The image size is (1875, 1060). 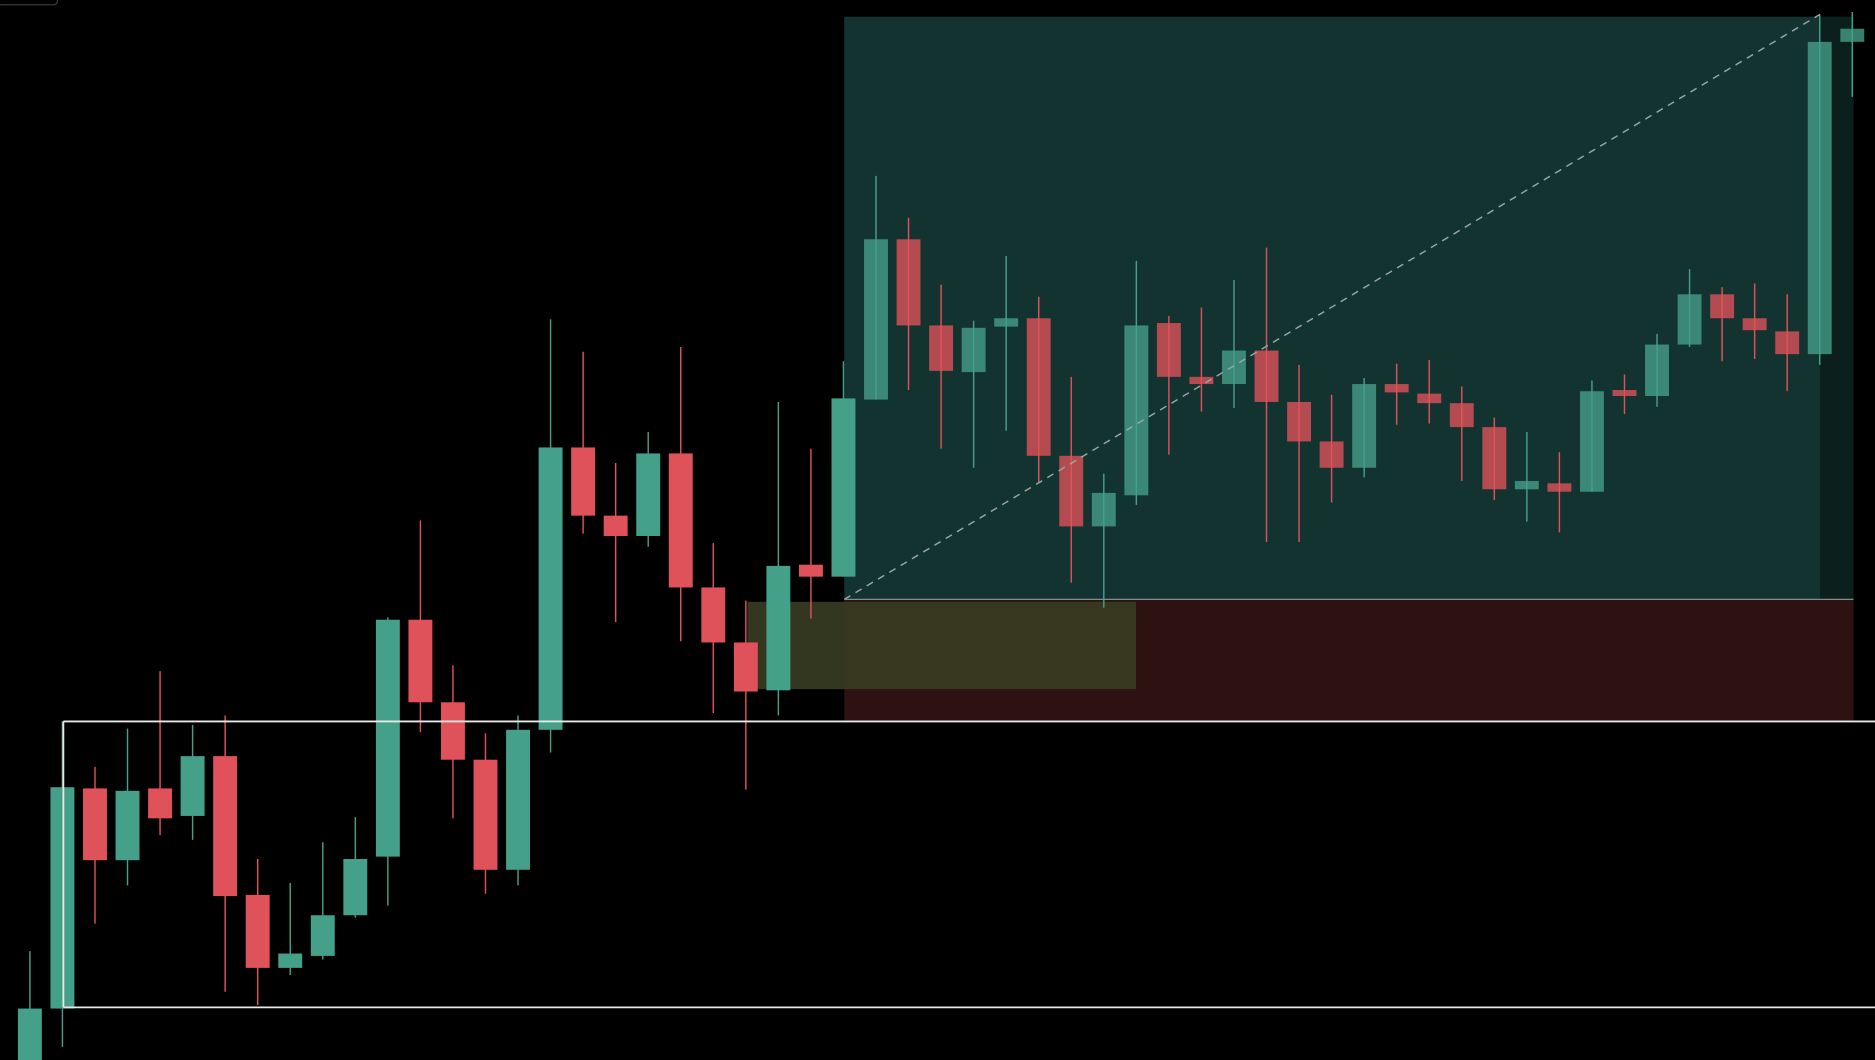 I want to click on toolbar-edge, so click(x=29, y=3).